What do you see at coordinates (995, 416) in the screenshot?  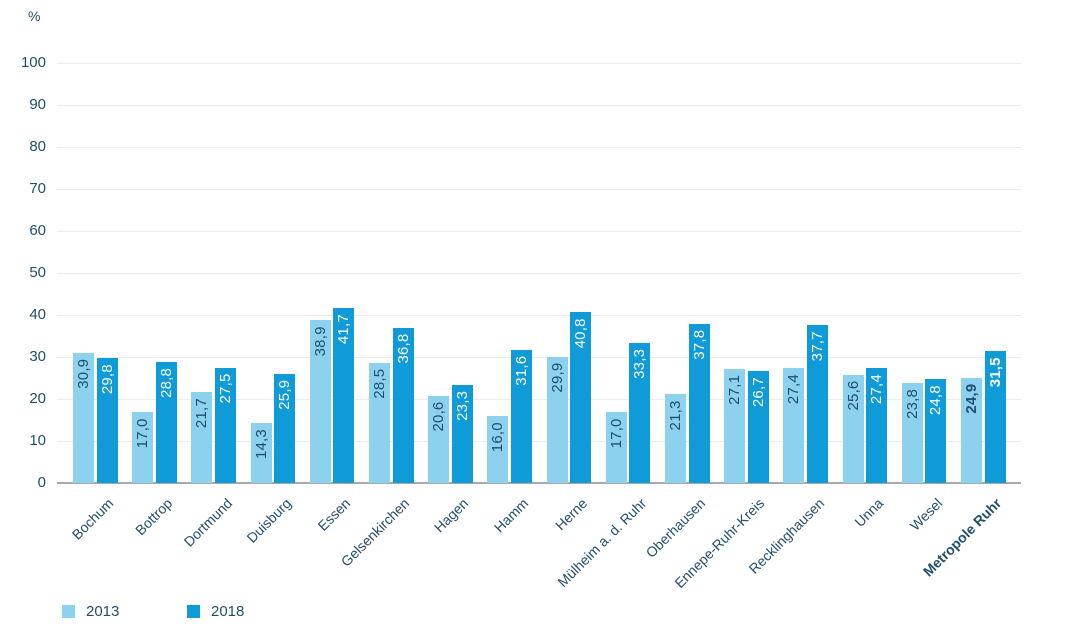 I see `bar-2018: 31,5` at bounding box center [995, 416].